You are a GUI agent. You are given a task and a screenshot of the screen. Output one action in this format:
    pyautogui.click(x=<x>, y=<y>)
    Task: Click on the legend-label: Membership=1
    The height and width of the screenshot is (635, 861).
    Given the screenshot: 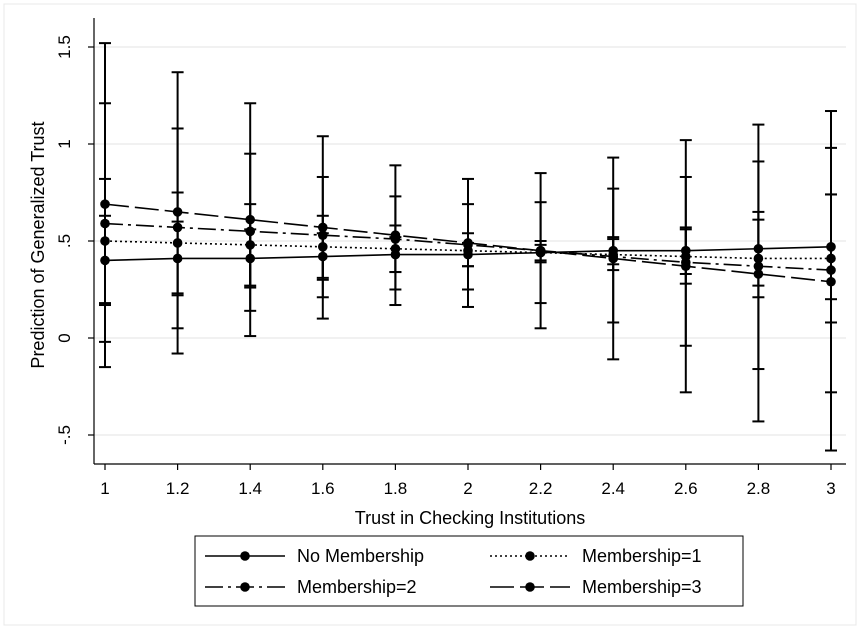 What is the action you would take?
    pyautogui.click(x=642, y=556)
    